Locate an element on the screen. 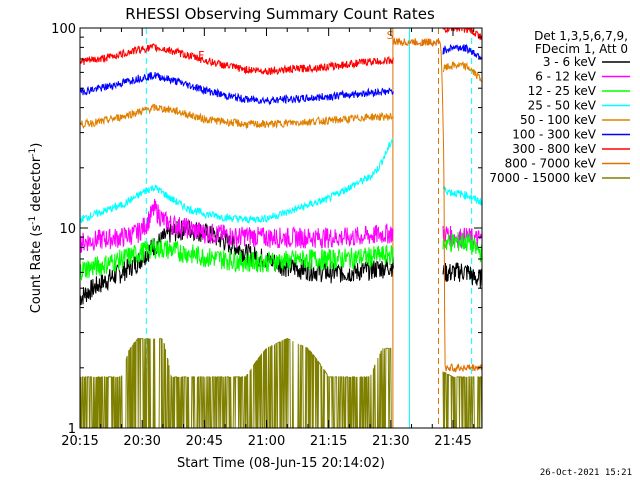  legend-label: 3 - 6 keV is located at coordinates (570, 62).